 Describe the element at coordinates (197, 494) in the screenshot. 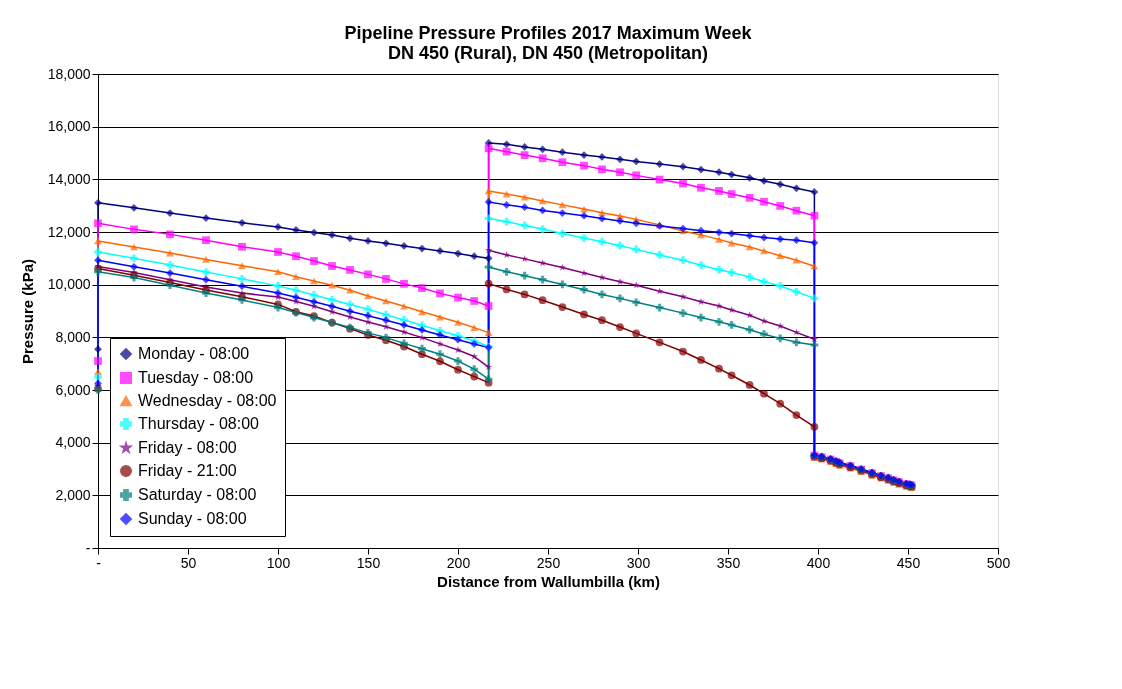

I see `legend-label: Saturday - 08:00` at that location.